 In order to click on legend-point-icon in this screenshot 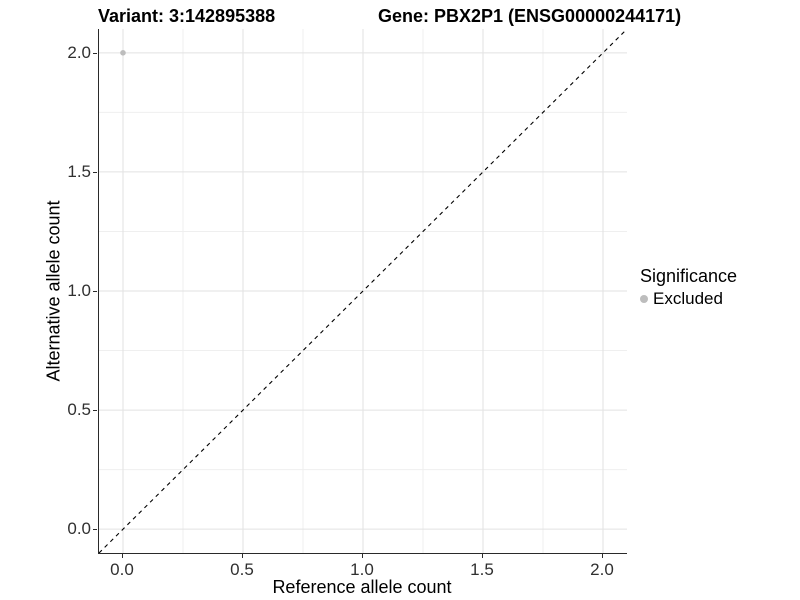, I will do `click(644, 299)`.